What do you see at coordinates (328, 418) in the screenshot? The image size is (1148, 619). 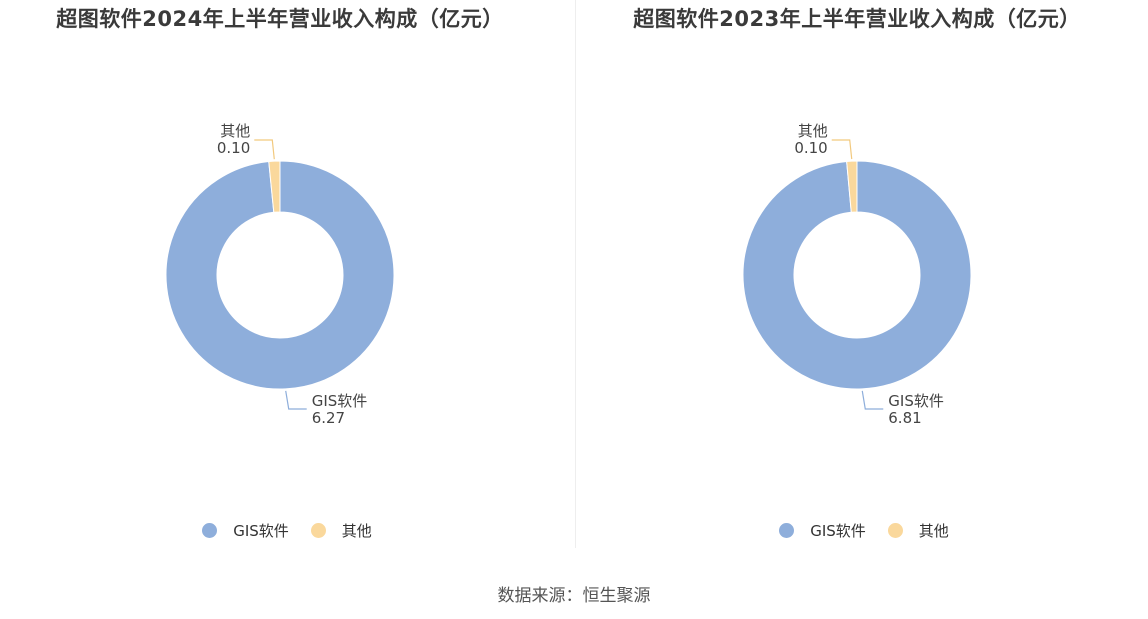 I see `label-gis-value: 6.27` at bounding box center [328, 418].